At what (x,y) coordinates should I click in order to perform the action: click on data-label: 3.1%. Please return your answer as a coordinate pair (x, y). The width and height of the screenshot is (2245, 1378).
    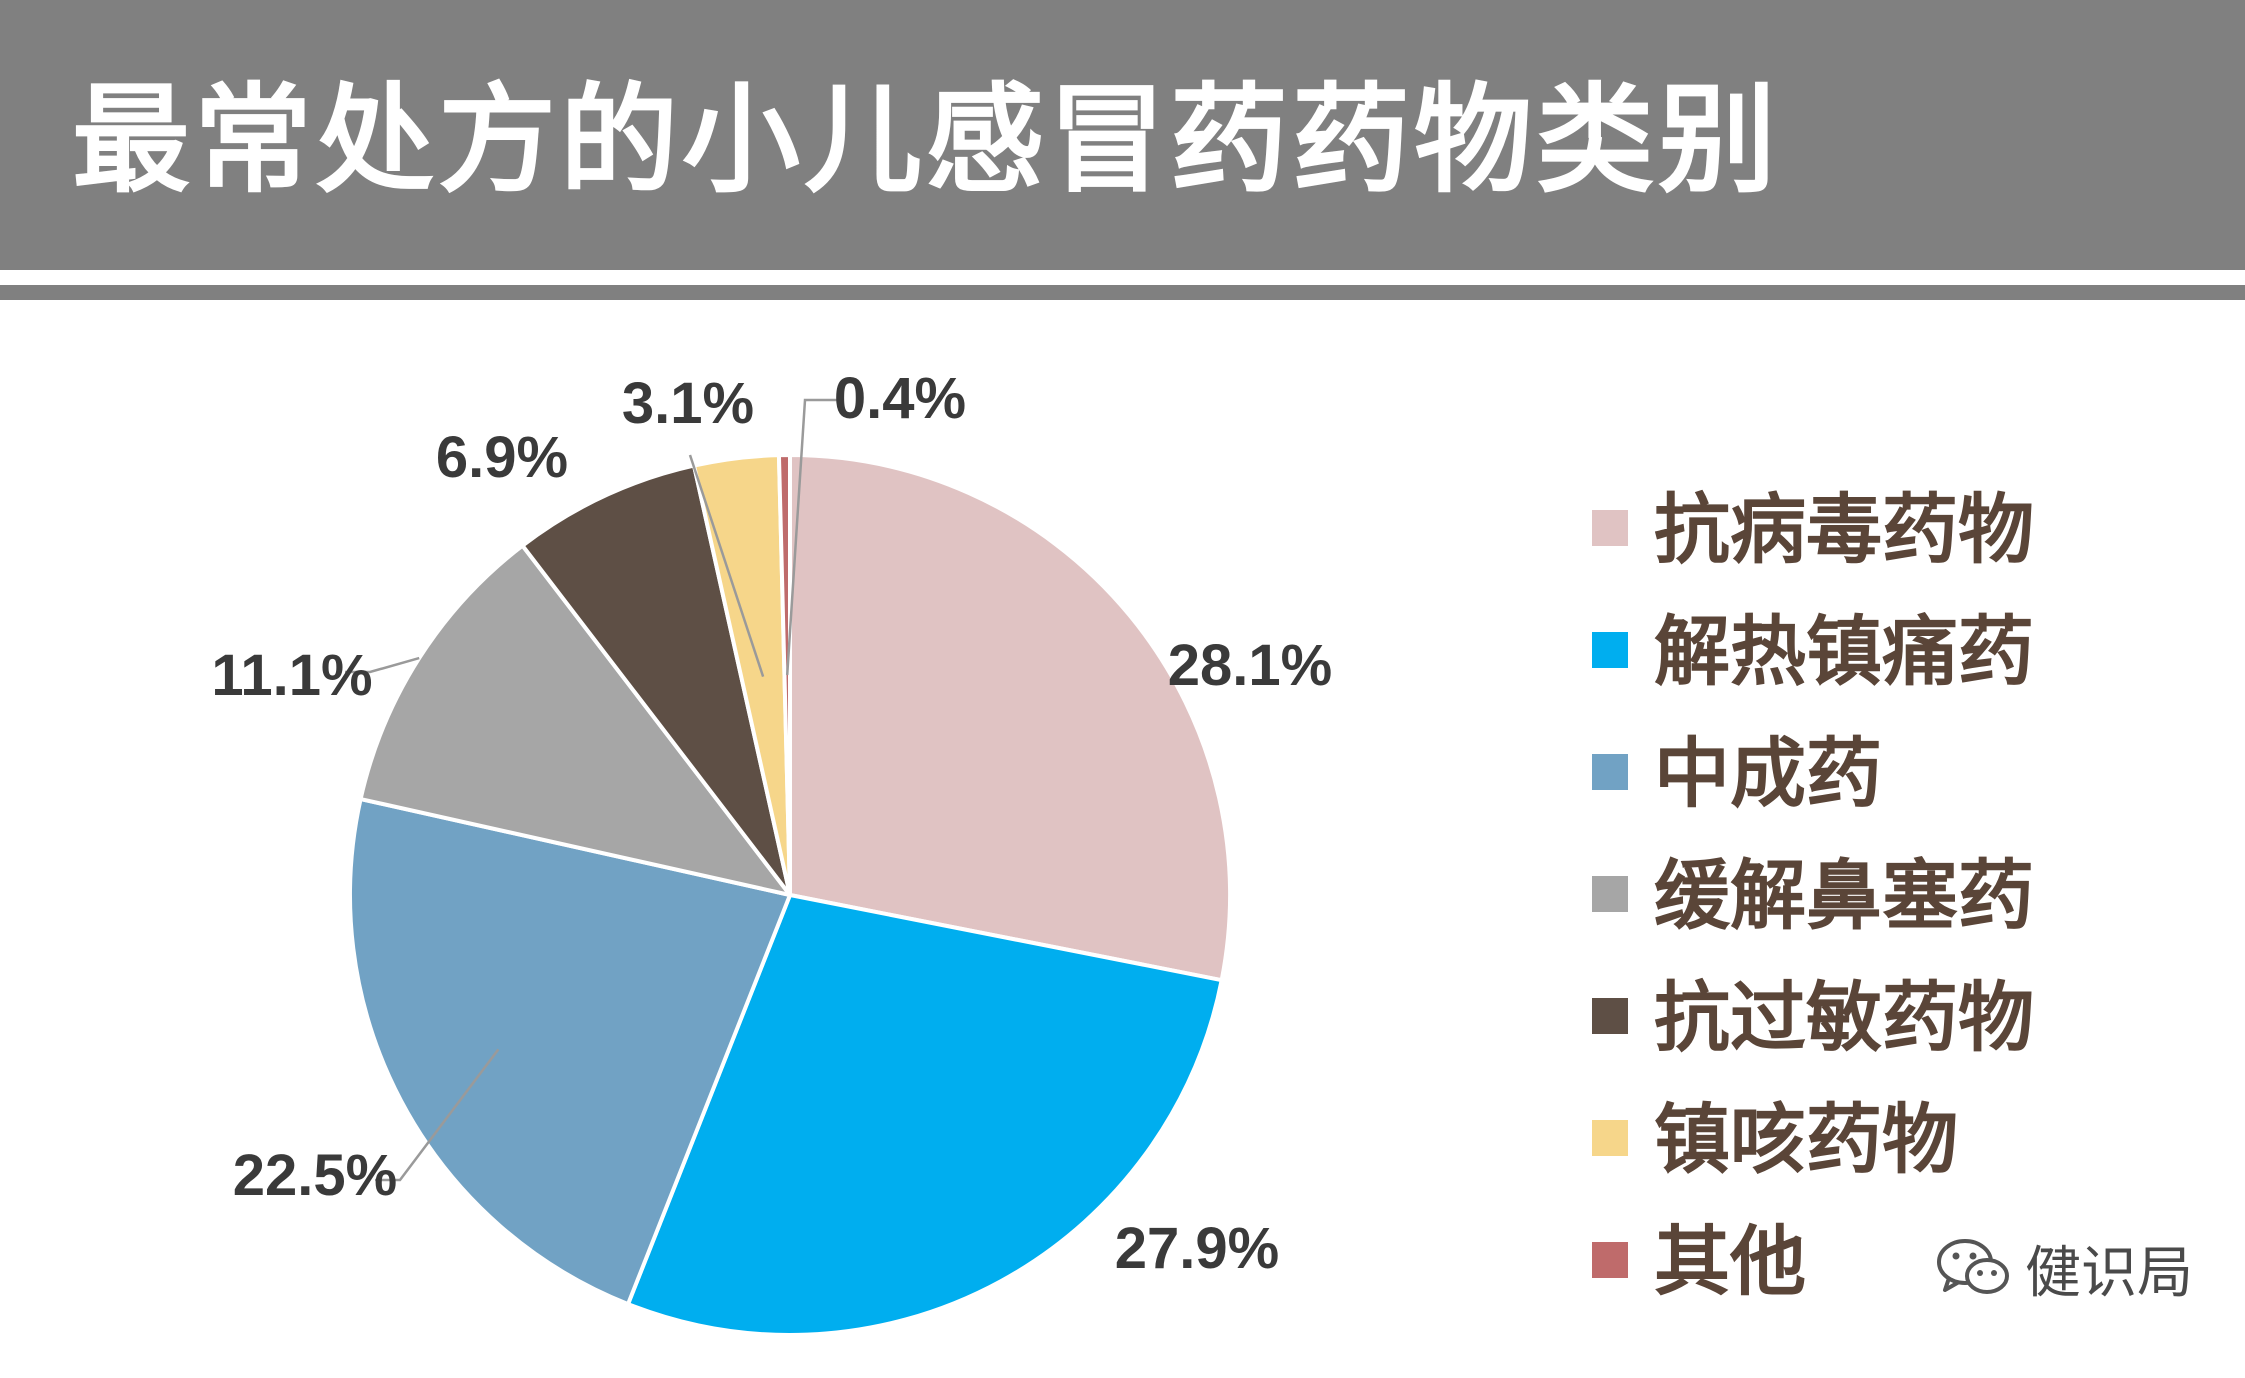
    Looking at the image, I should click on (688, 403).